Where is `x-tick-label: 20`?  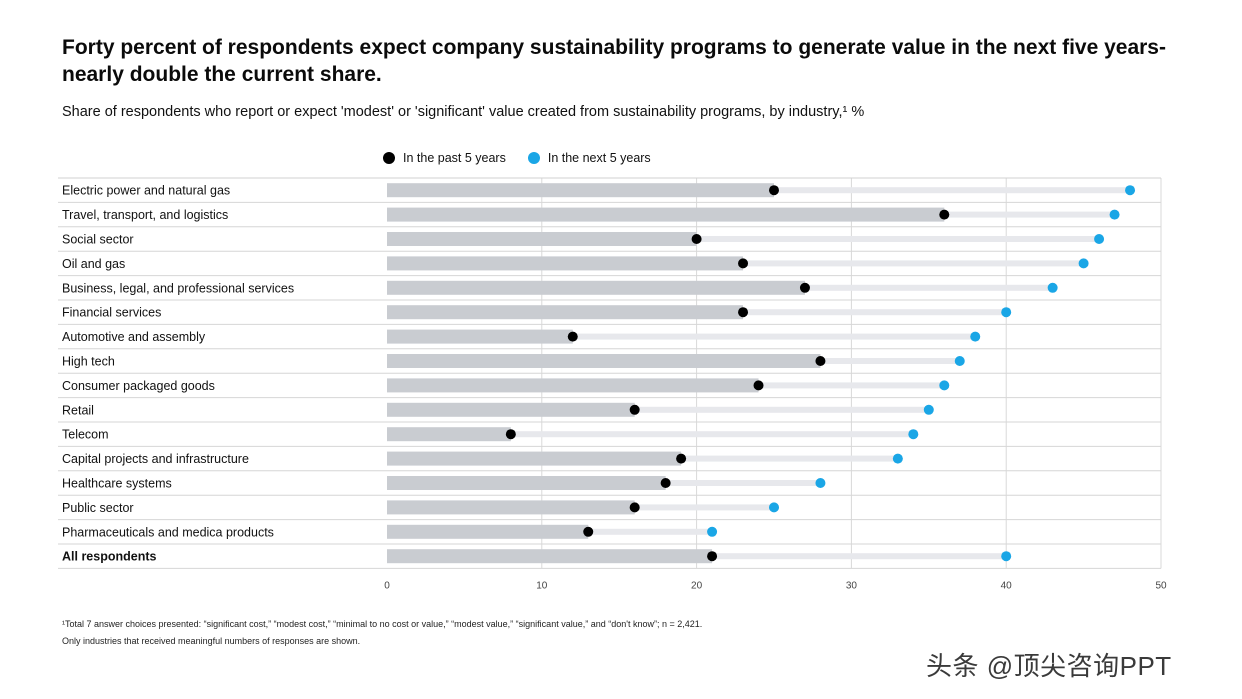 x-tick-label: 20 is located at coordinates (697, 585).